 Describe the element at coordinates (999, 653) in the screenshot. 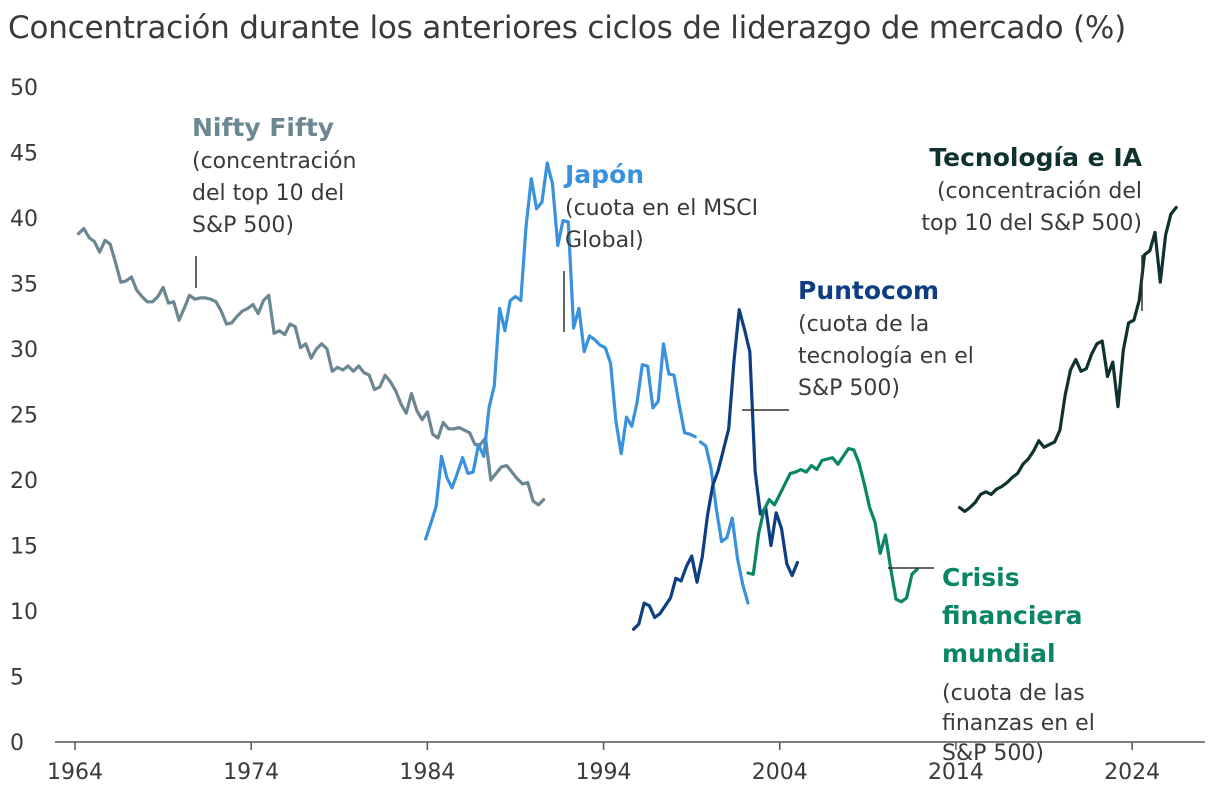

I see `annotation-title: mundial` at that location.